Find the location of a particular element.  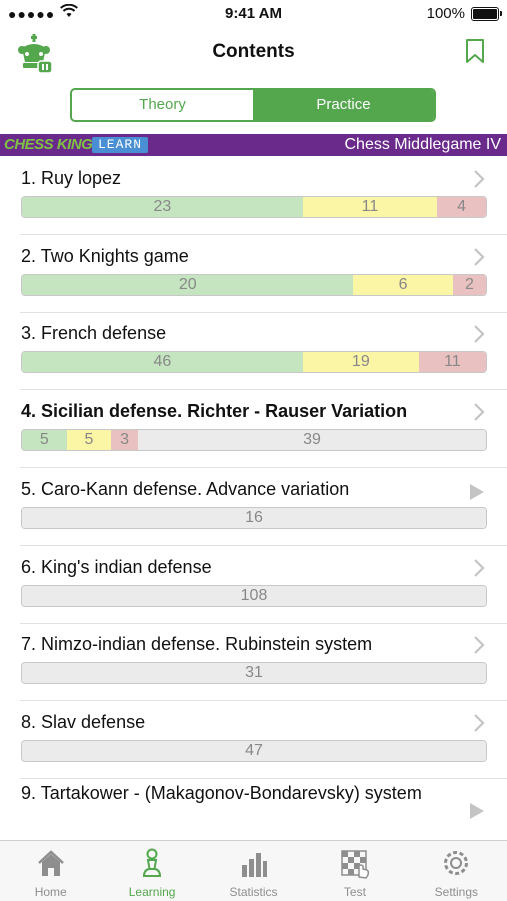

progress-segment-green: 5 is located at coordinates (44, 440).